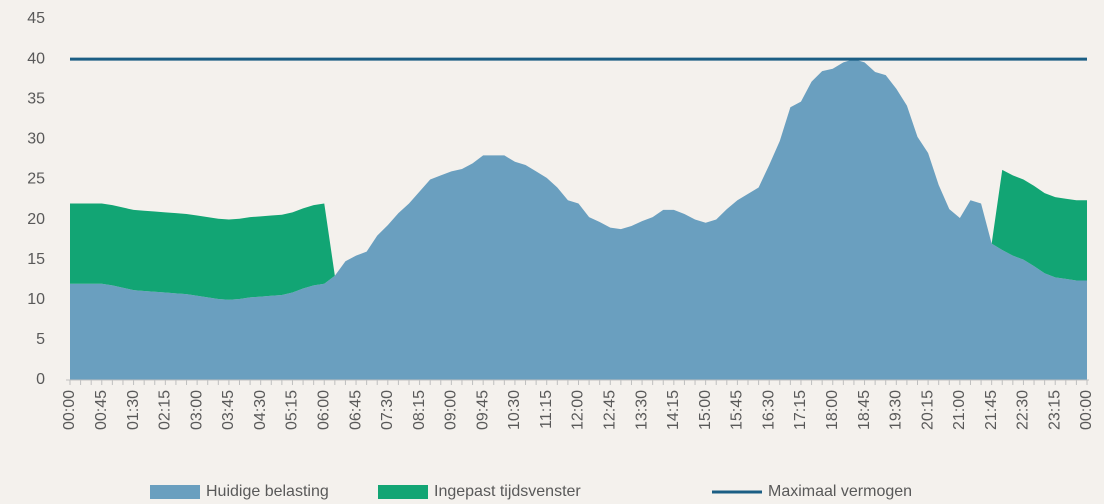  What do you see at coordinates (36, 219) in the screenshot?
I see `y-tick-label: 20` at bounding box center [36, 219].